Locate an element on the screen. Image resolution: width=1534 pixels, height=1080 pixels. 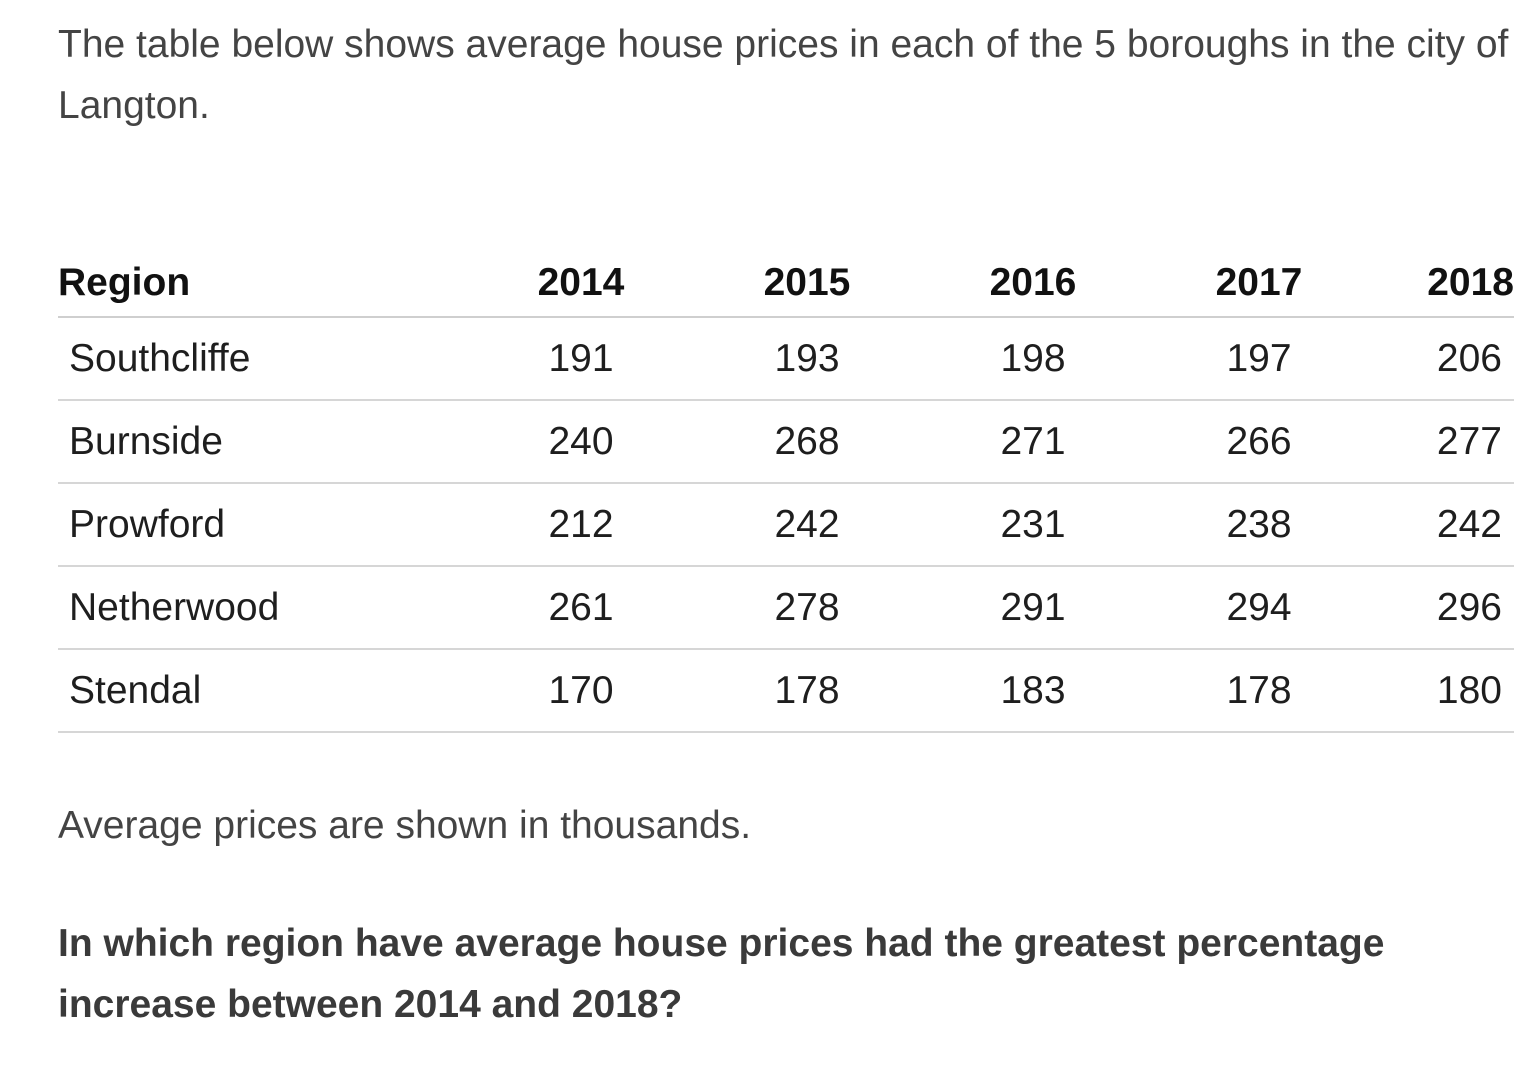
price-cell: 231 is located at coordinates (1033, 525).